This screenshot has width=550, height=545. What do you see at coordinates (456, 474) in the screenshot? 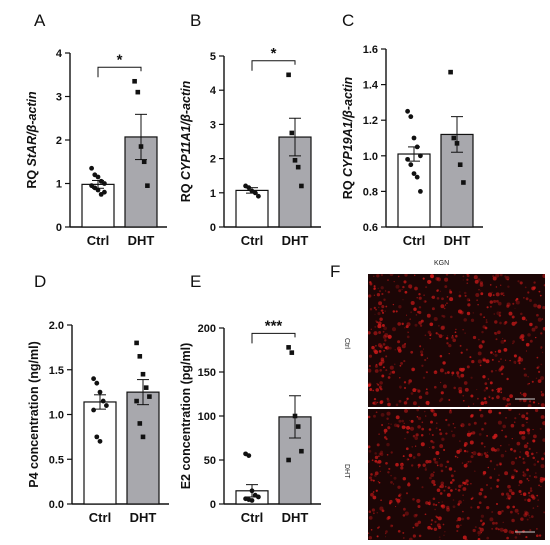
I see `fluorescence-dht` at bounding box center [456, 474].